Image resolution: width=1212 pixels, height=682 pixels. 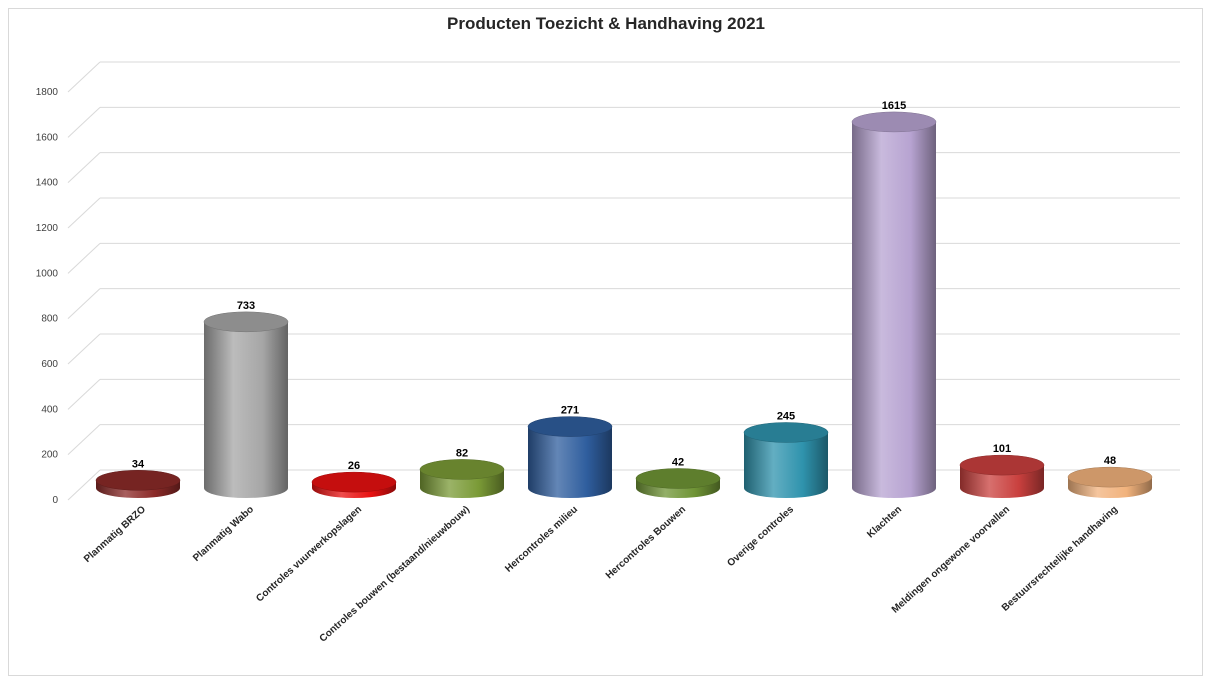 I want to click on category-label: Meldingen ongewone voorvallen, so click(x=951, y=560).